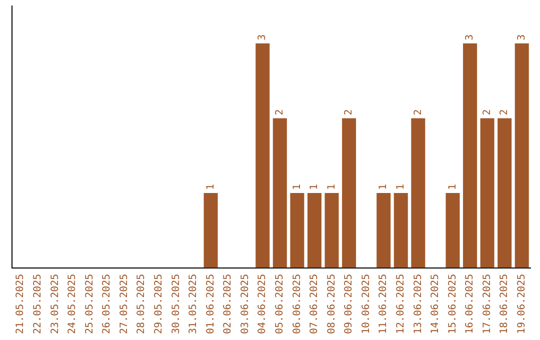  What do you see at coordinates (90, 304) in the screenshot?
I see `x-tick-label: 25.05.2025` at bounding box center [90, 304].